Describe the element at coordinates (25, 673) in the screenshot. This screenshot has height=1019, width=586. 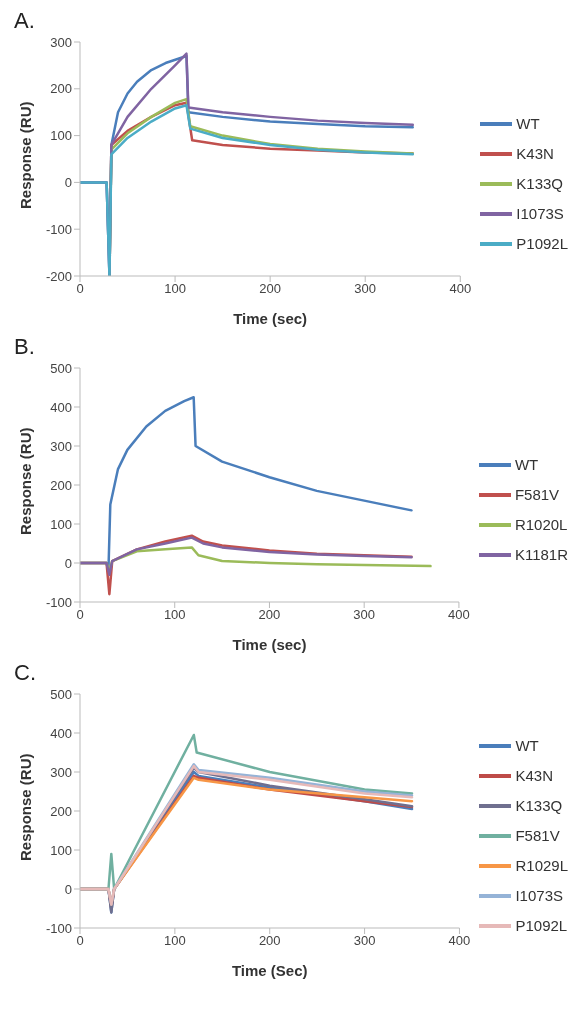
I see `chart-title: C.` at that location.